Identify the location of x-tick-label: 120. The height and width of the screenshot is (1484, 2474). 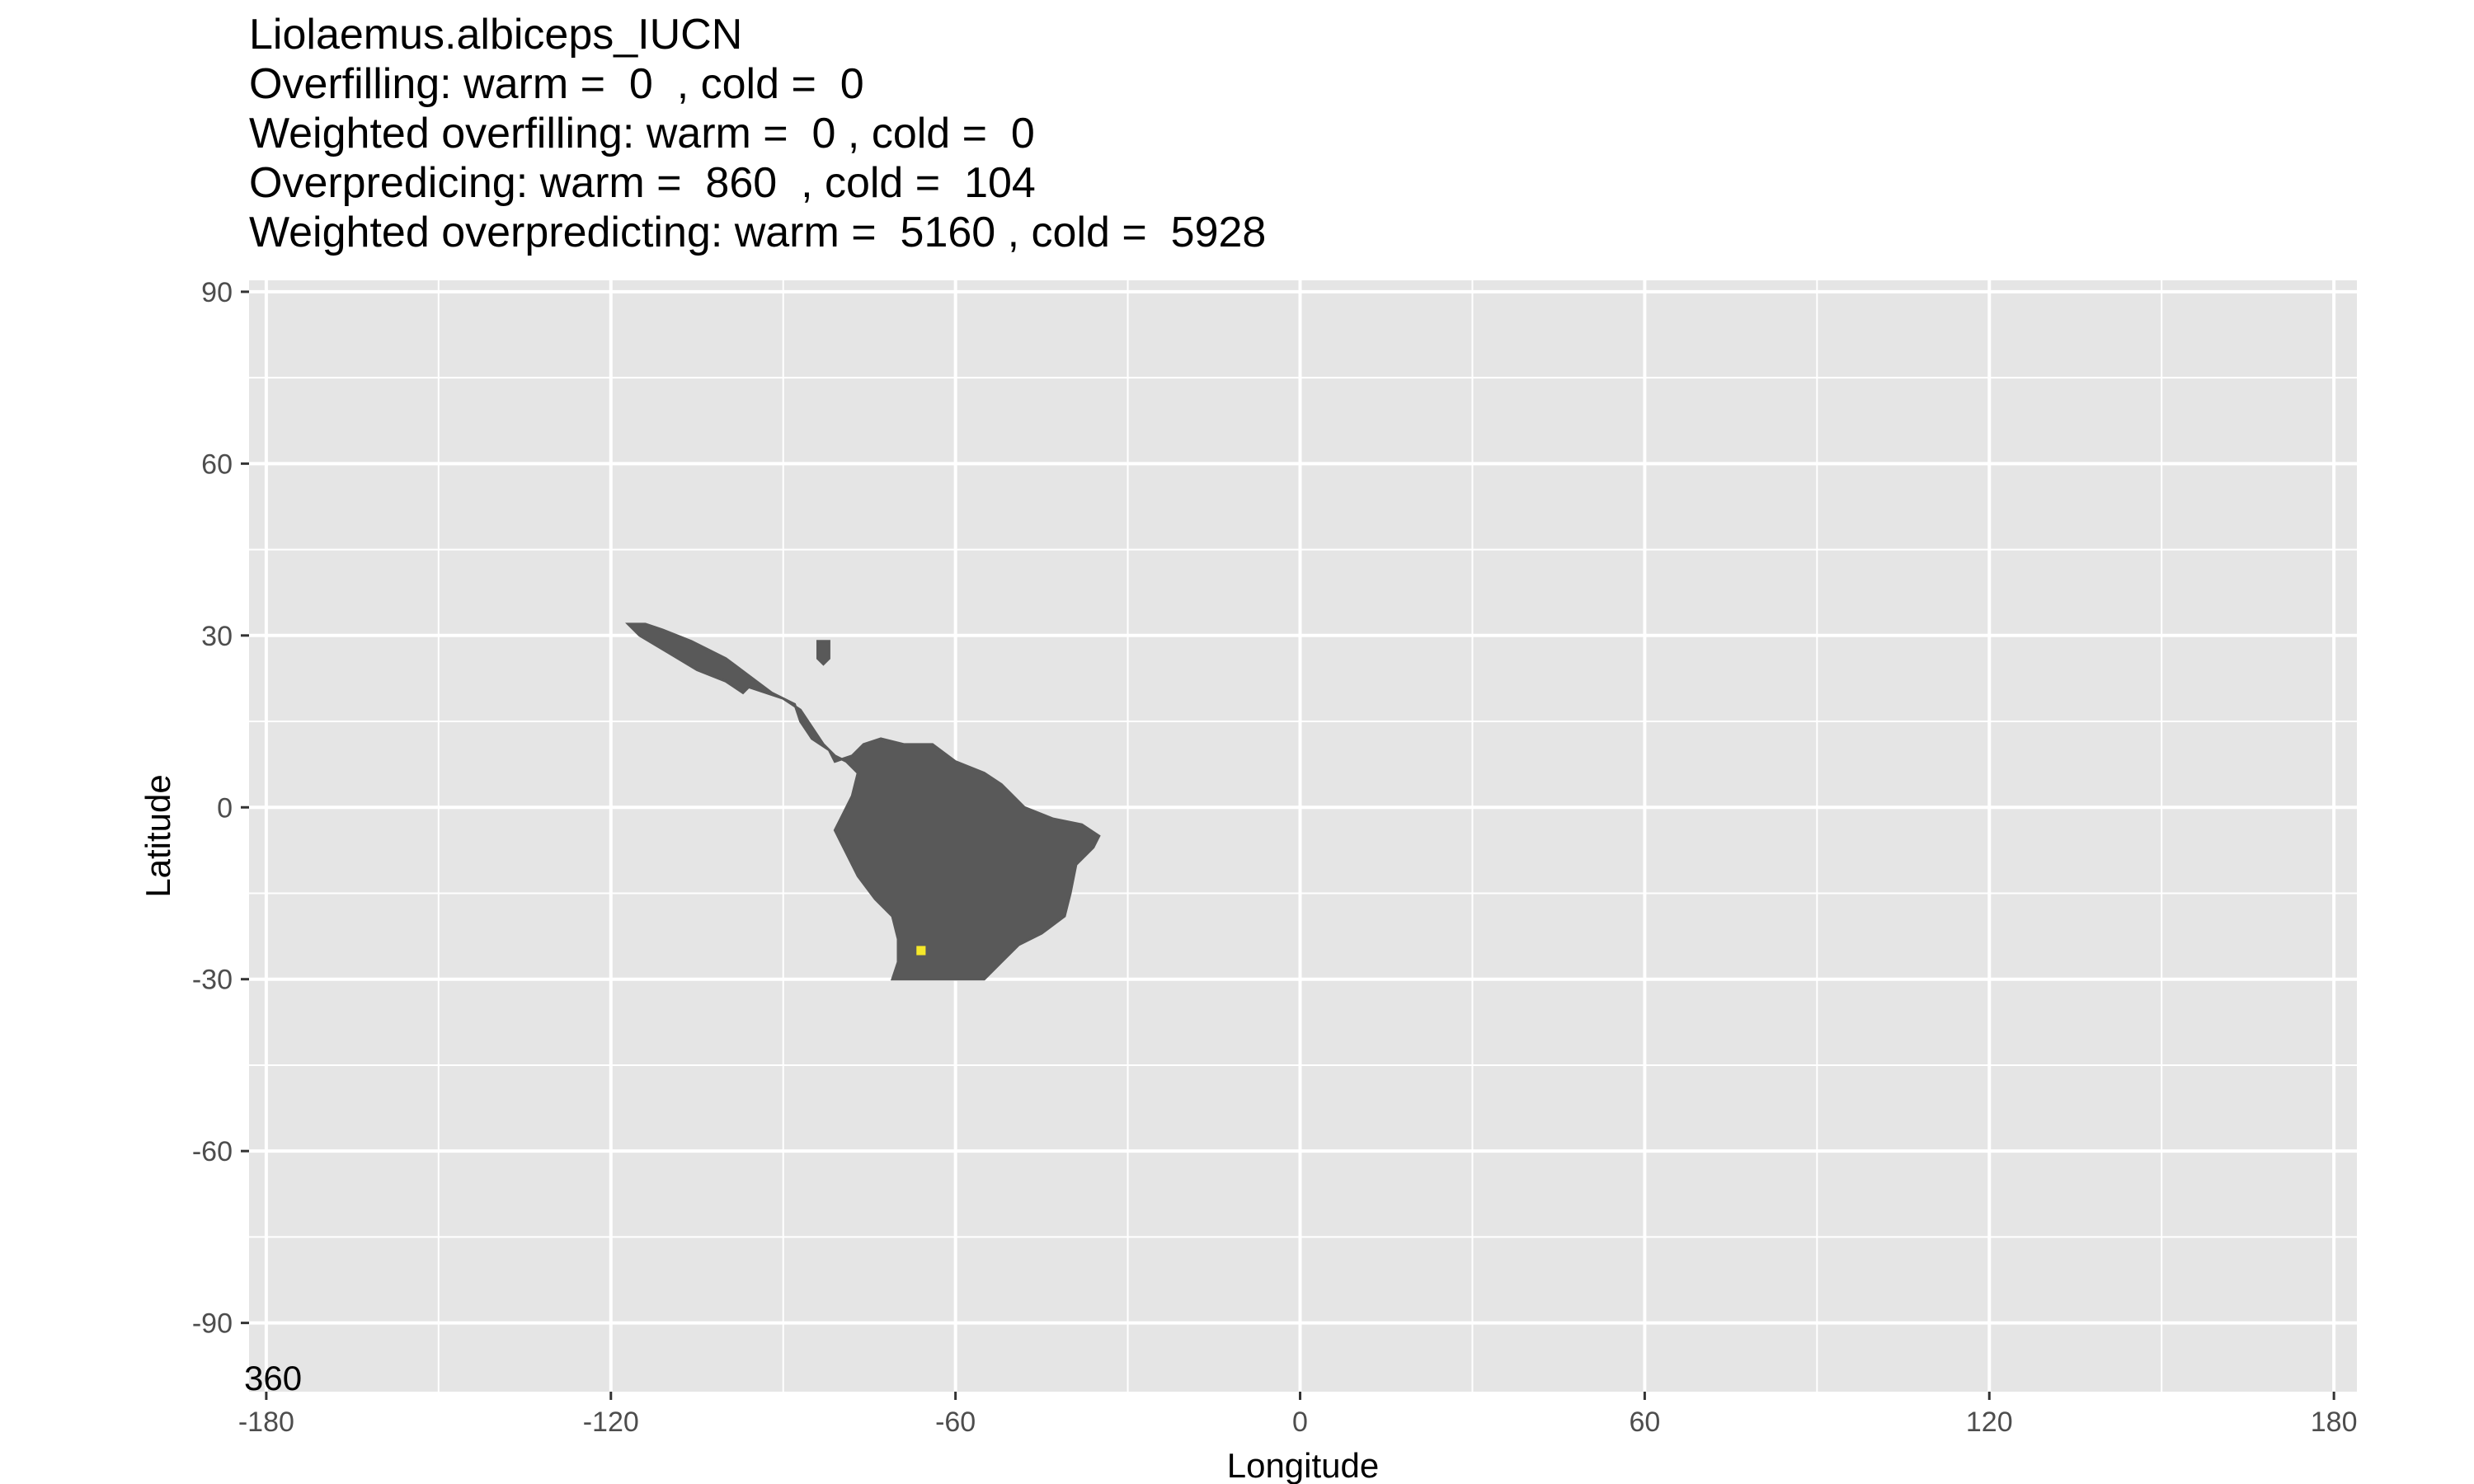
(1989, 1422).